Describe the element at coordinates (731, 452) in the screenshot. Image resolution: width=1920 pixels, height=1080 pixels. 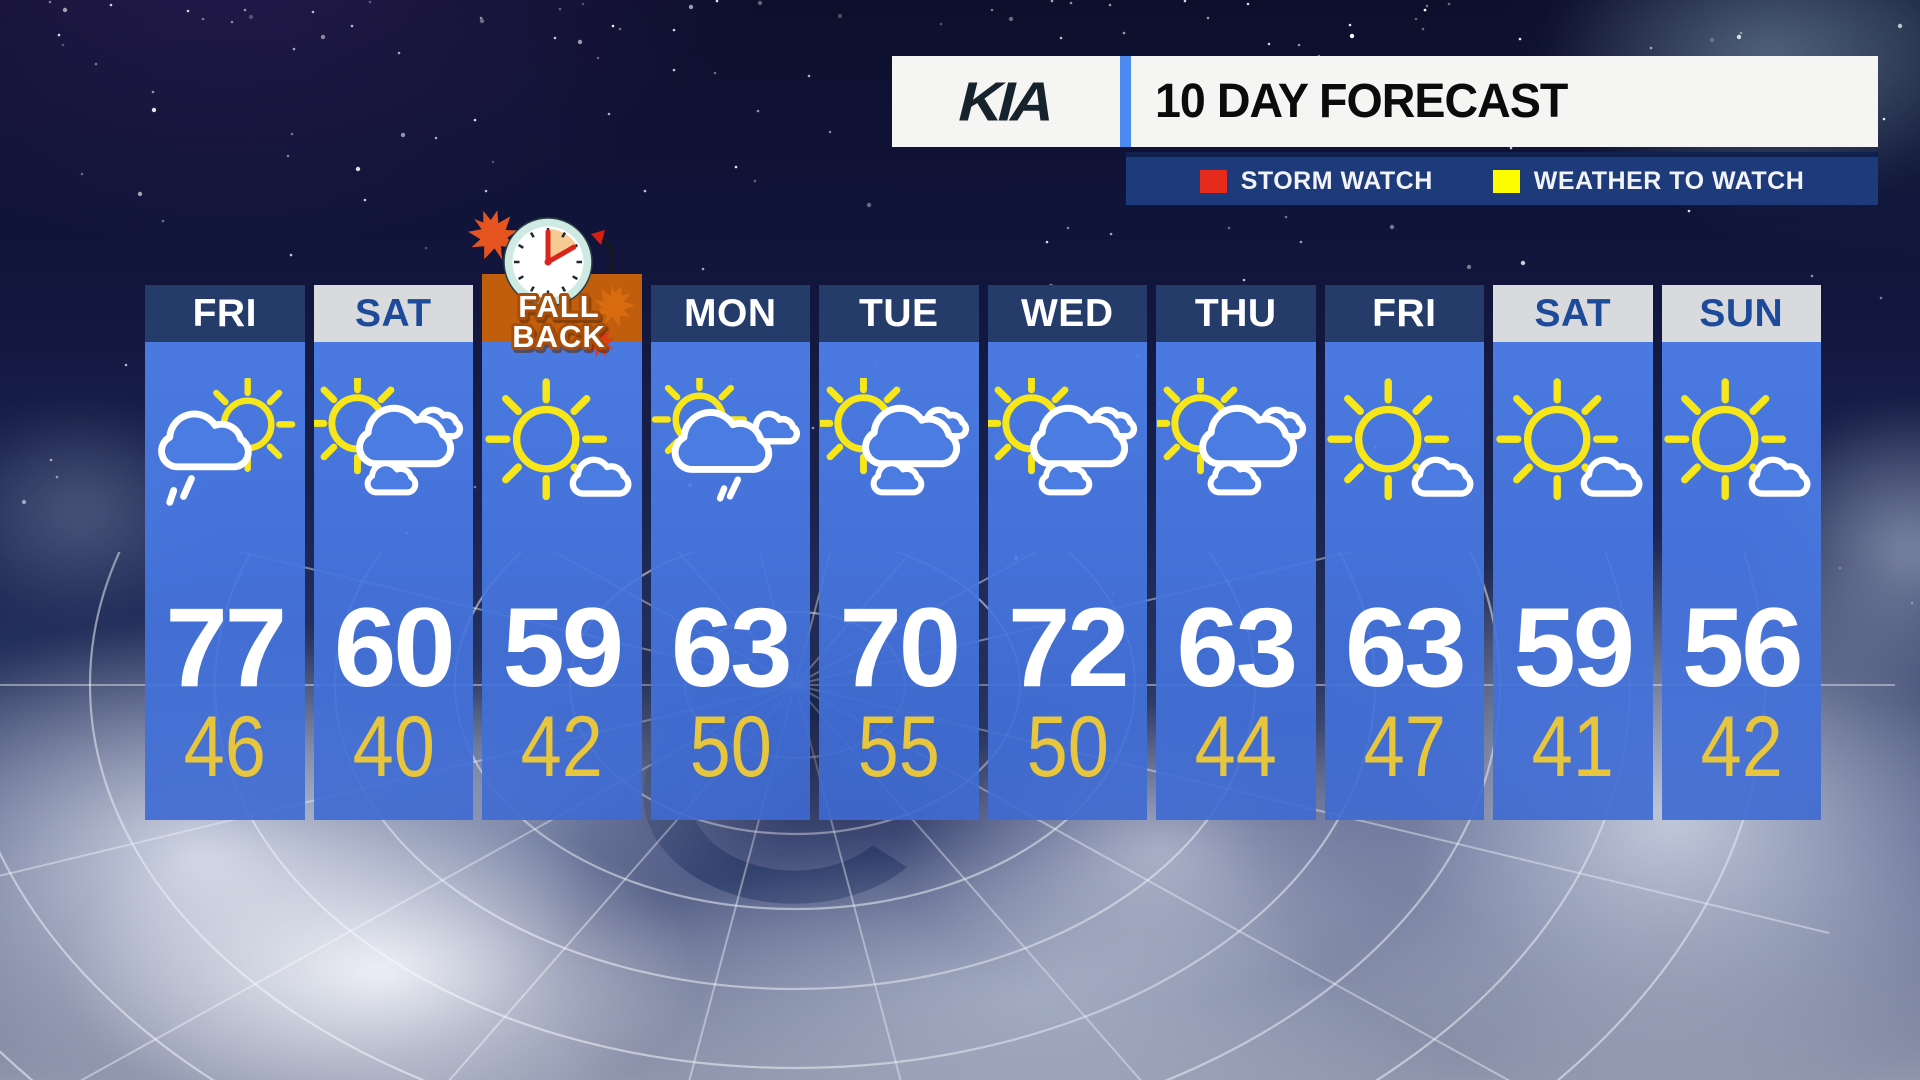
I see `clouds-sun-light-rain-icon` at that location.